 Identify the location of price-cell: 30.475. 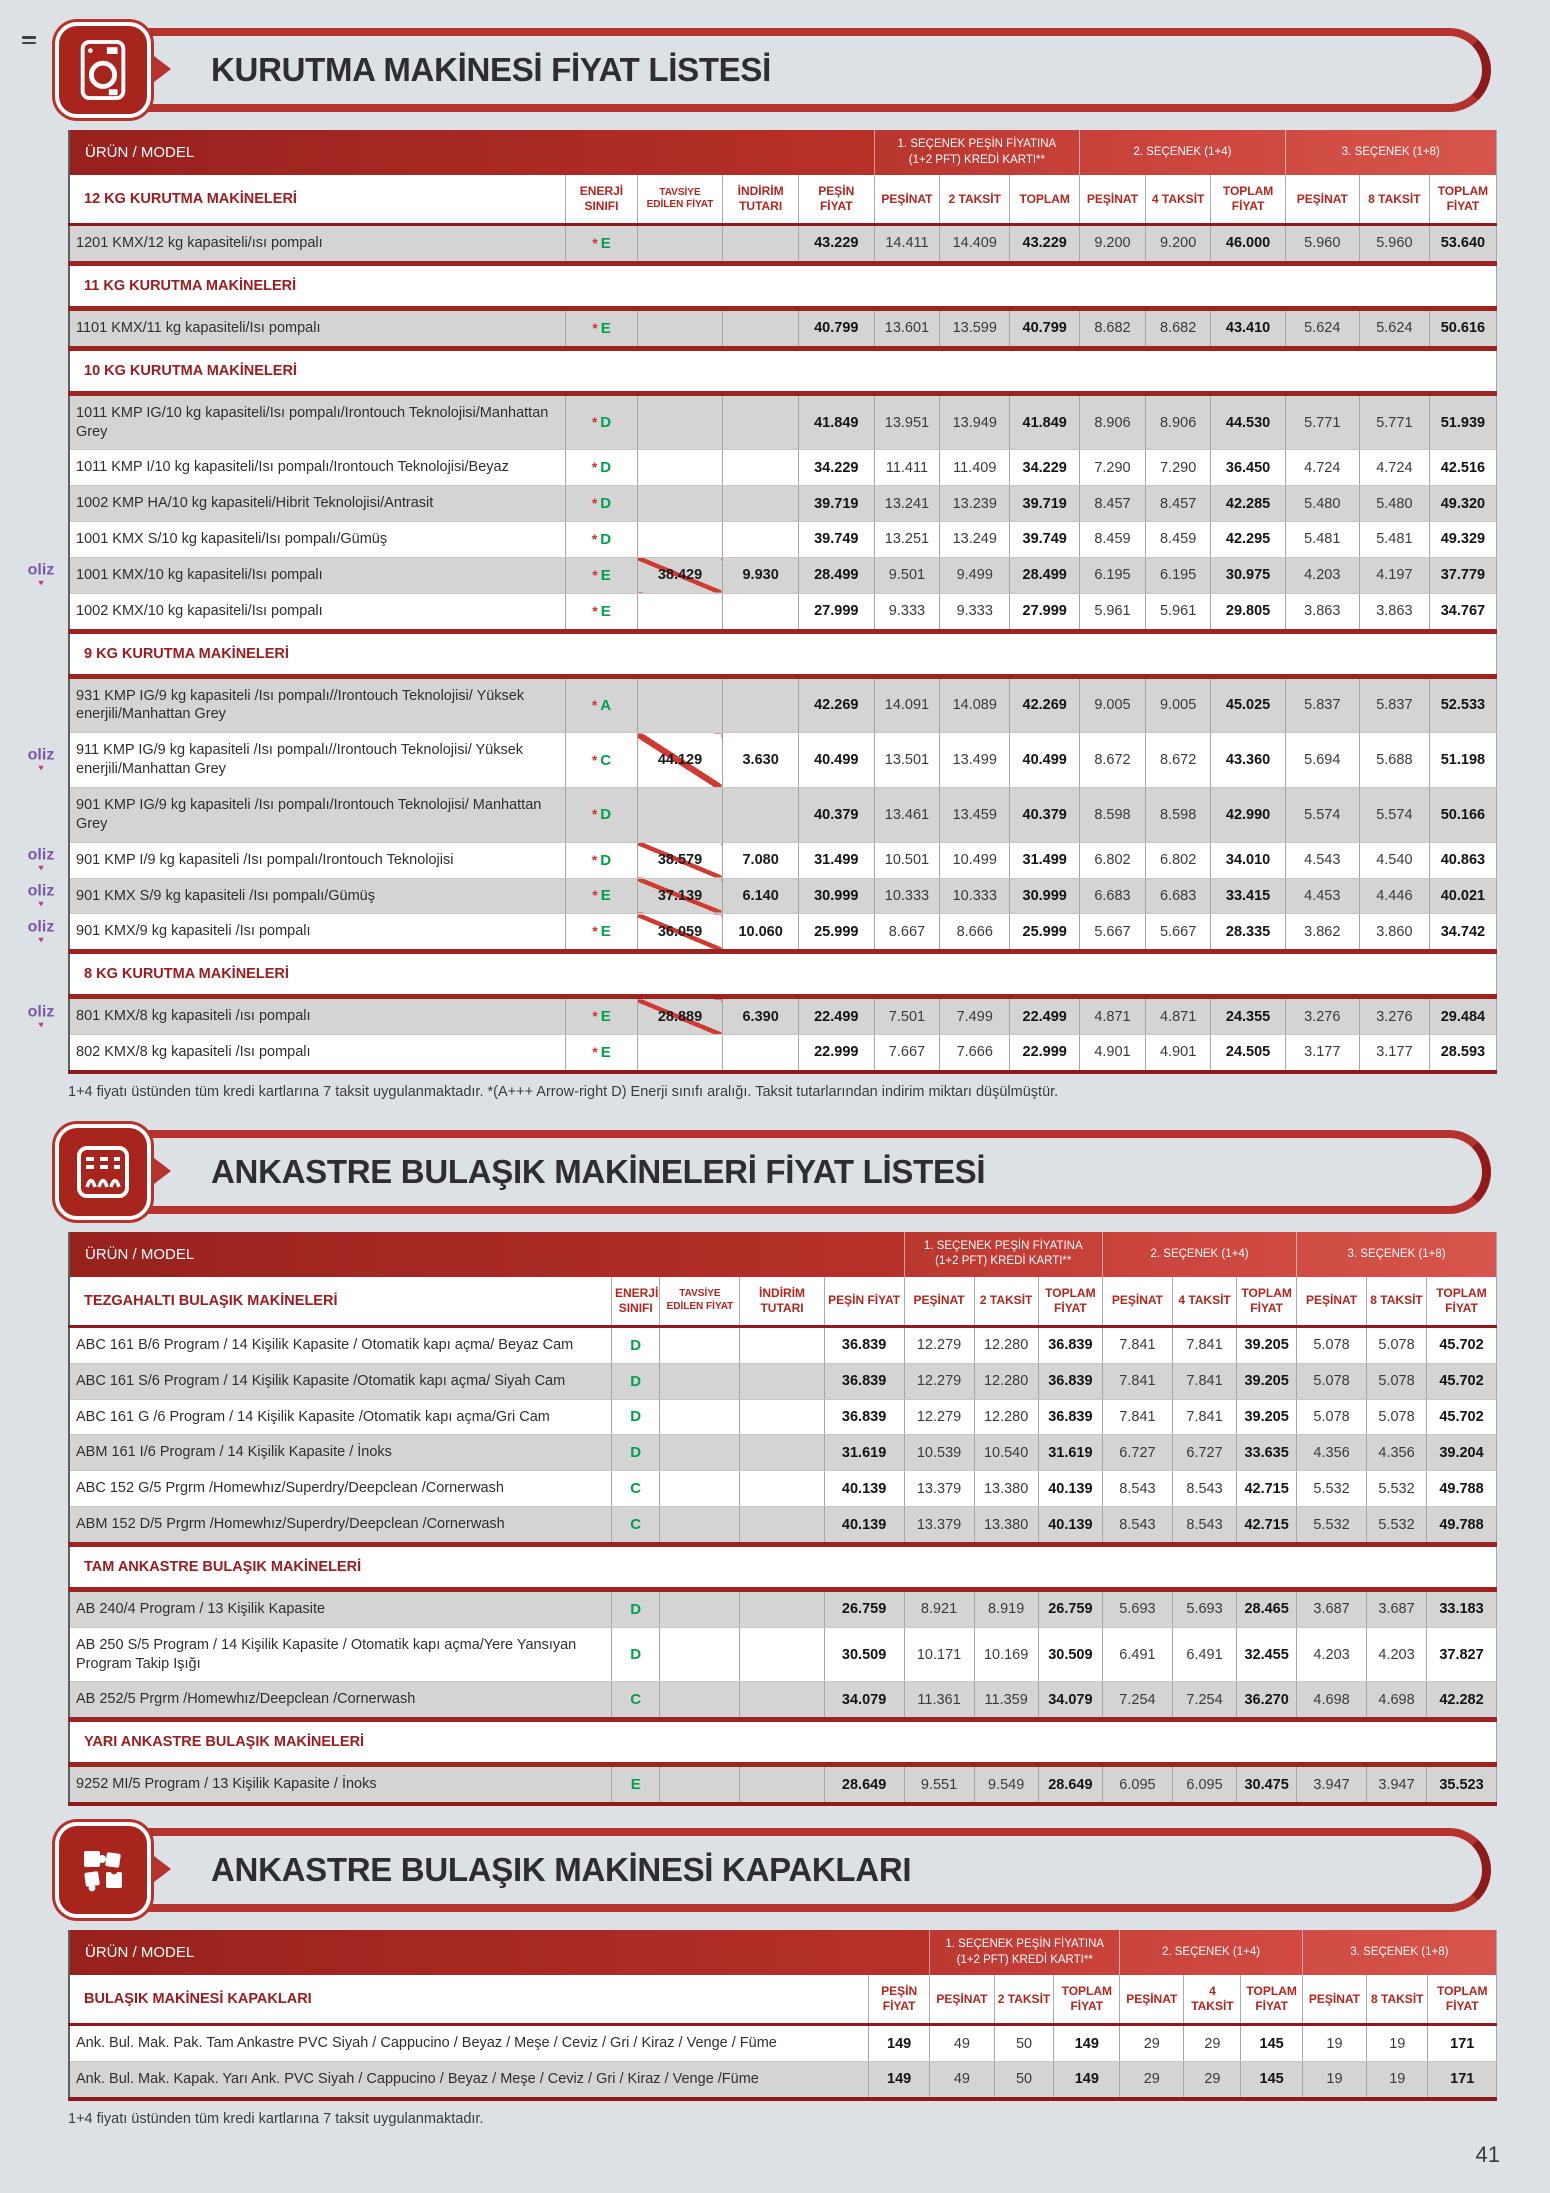
(1266, 1784).